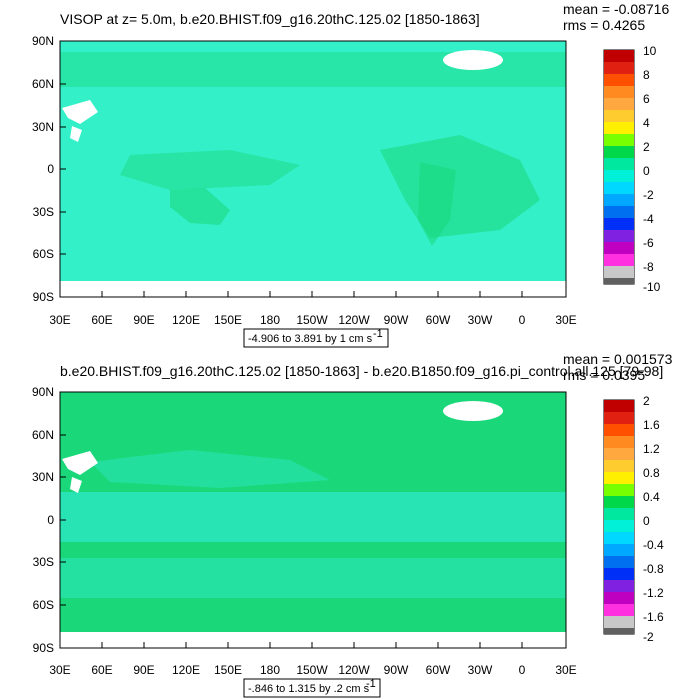  What do you see at coordinates (56, 169) in the screenshot?
I see `y-tick-0-top: 0` at bounding box center [56, 169].